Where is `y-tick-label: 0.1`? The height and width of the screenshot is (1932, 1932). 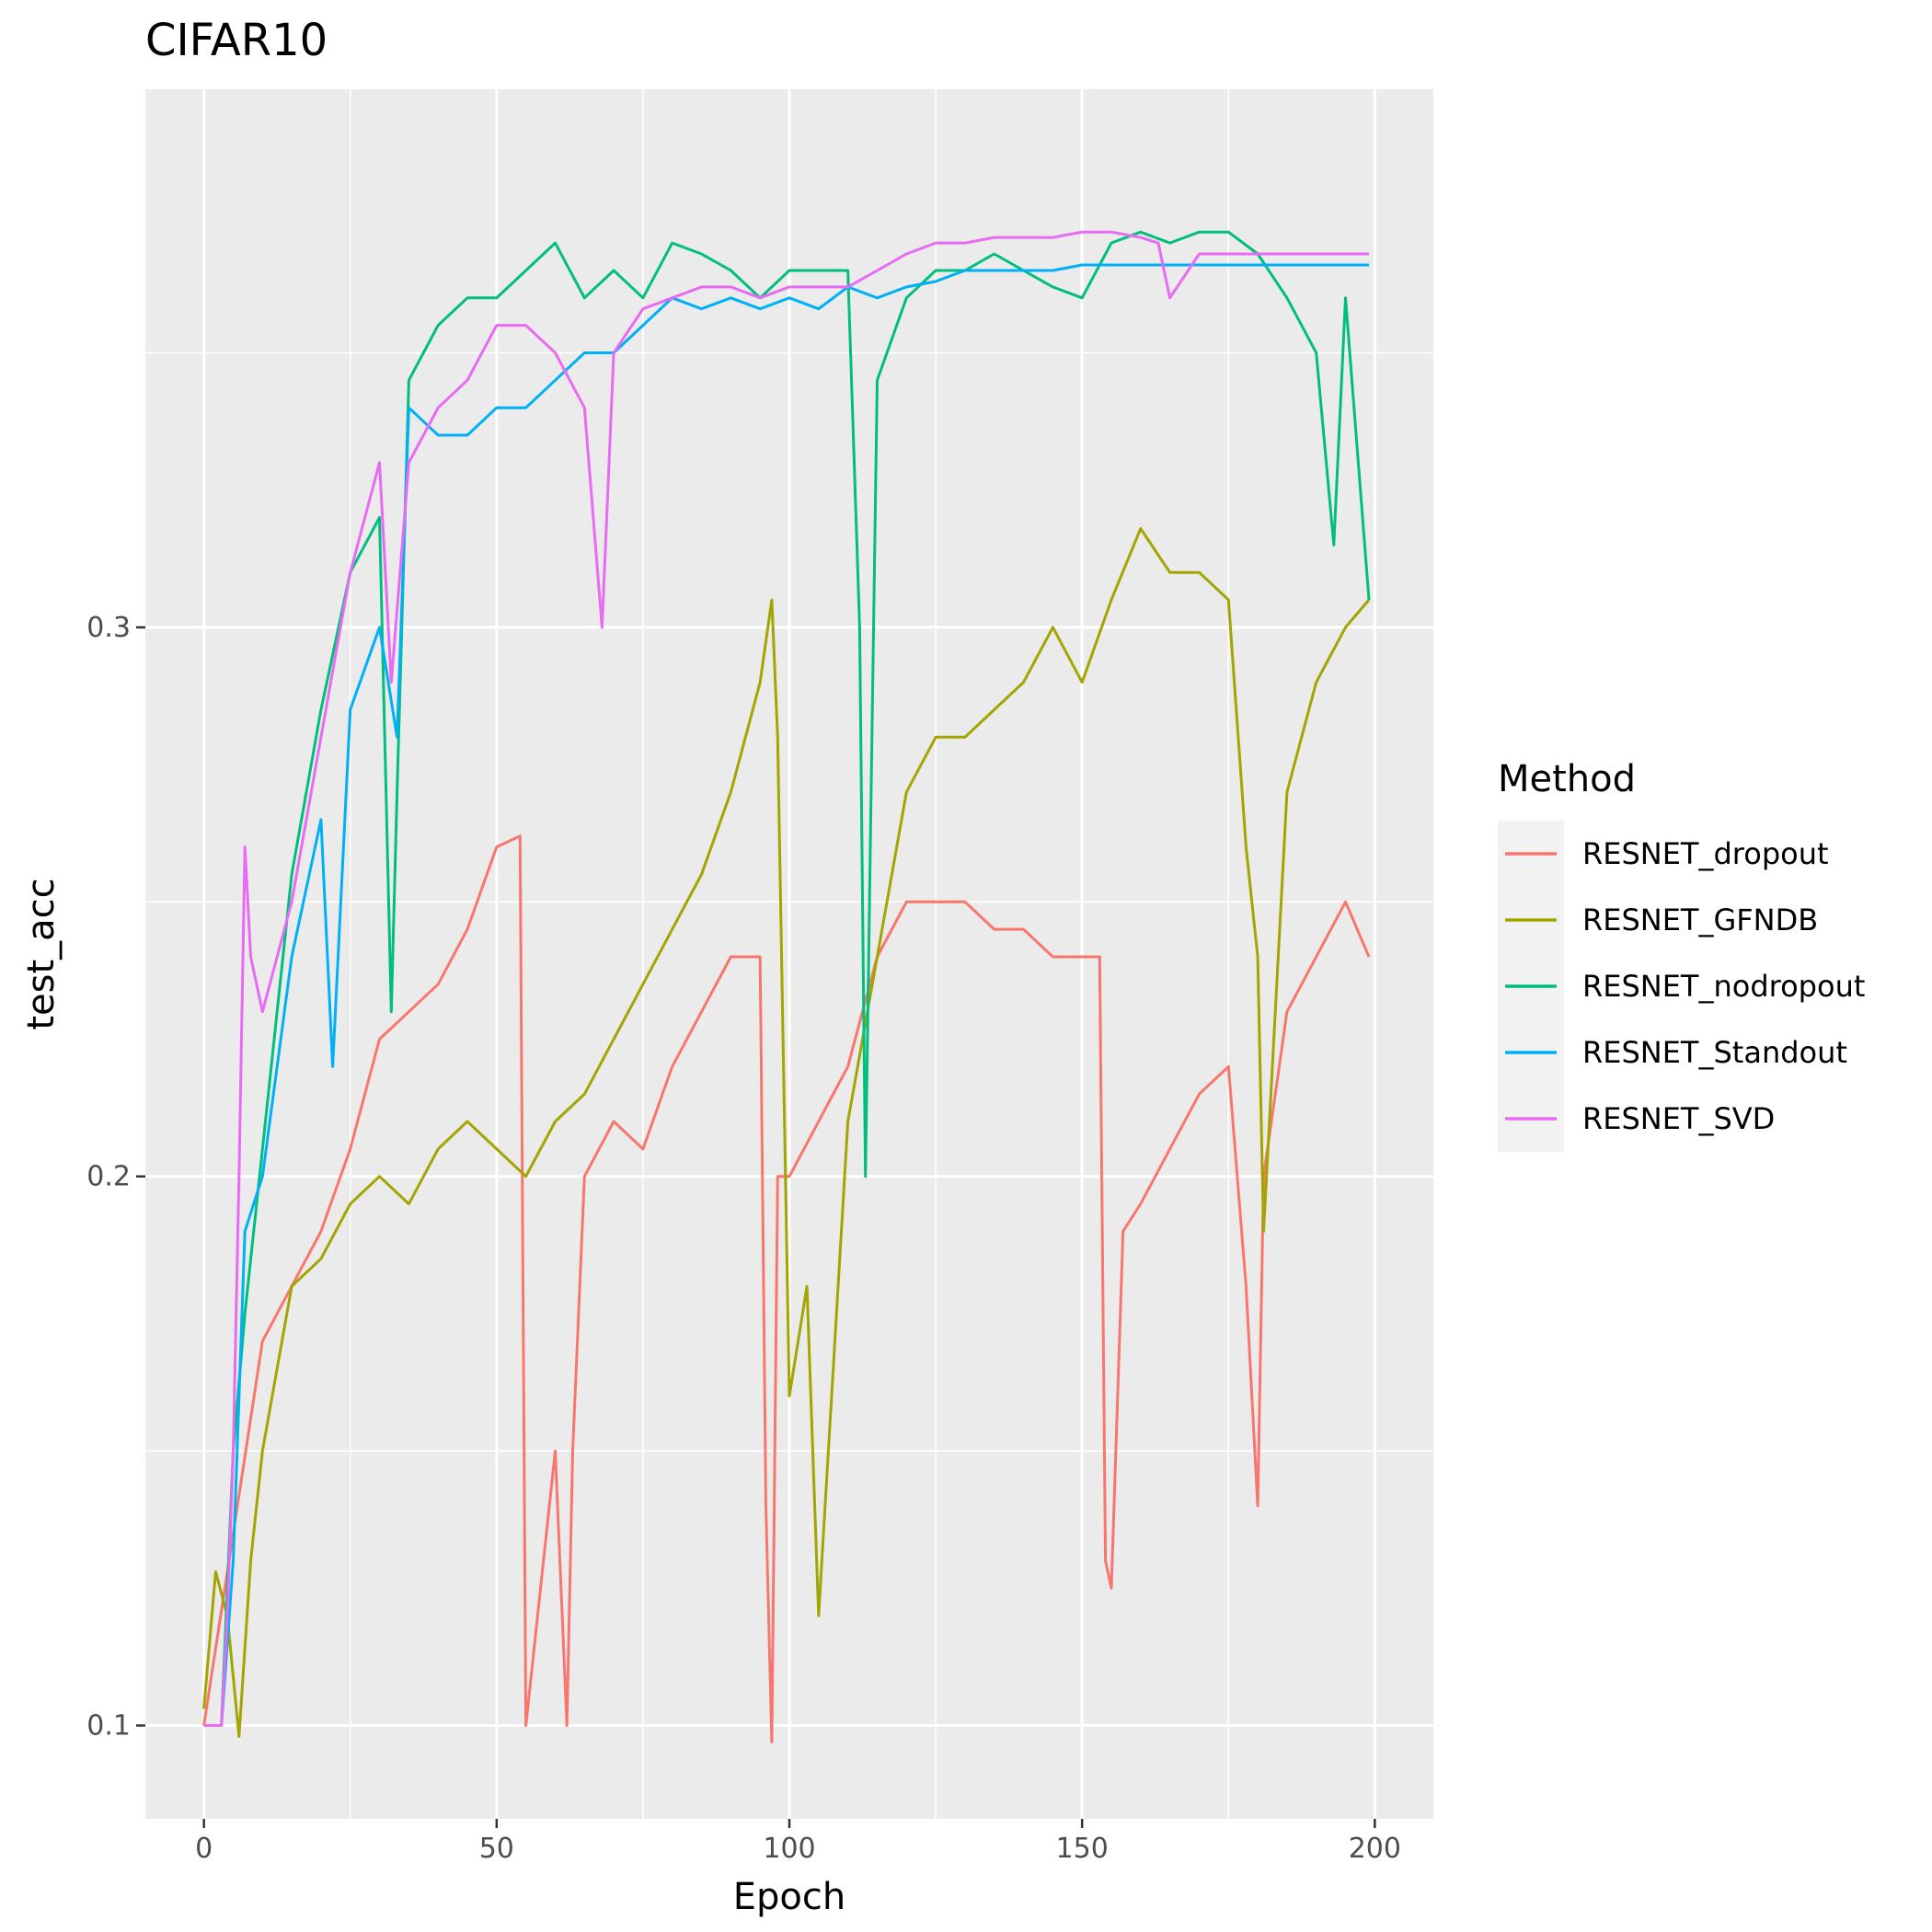 y-tick-label: 0.1 is located at coordinates (108, 1726).